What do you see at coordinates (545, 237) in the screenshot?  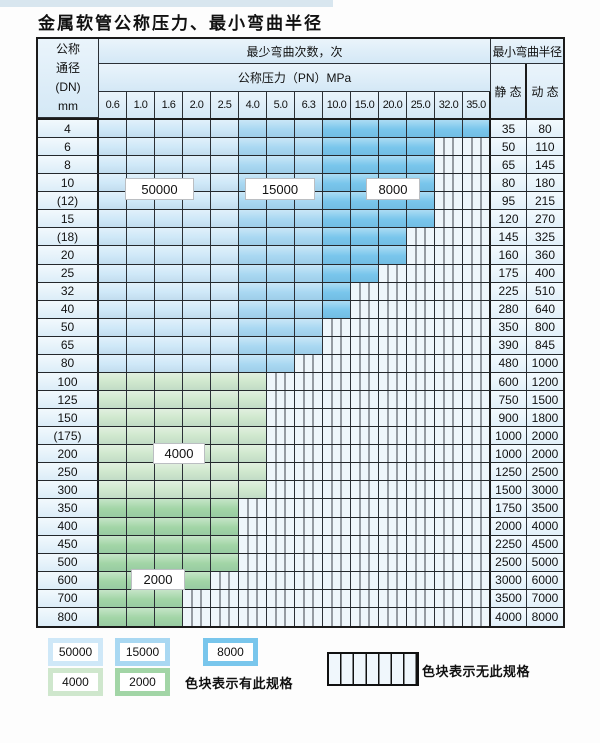 I see `dynamic-radius-cell: 325` at bounding box center [545, 237].